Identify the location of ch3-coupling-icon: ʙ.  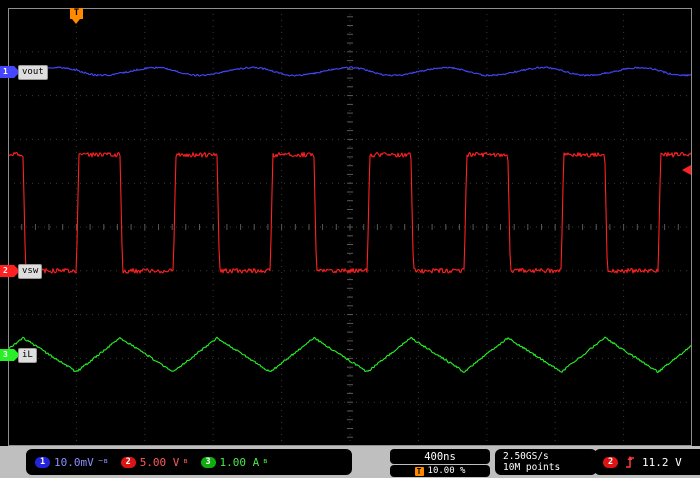
(265, 460).